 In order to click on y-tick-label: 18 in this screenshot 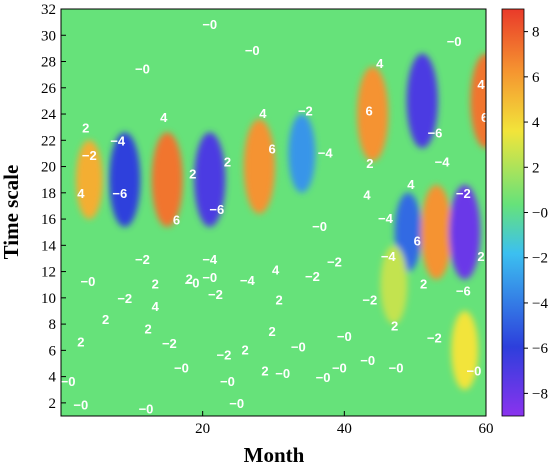, I will do `click(48, 194)`.